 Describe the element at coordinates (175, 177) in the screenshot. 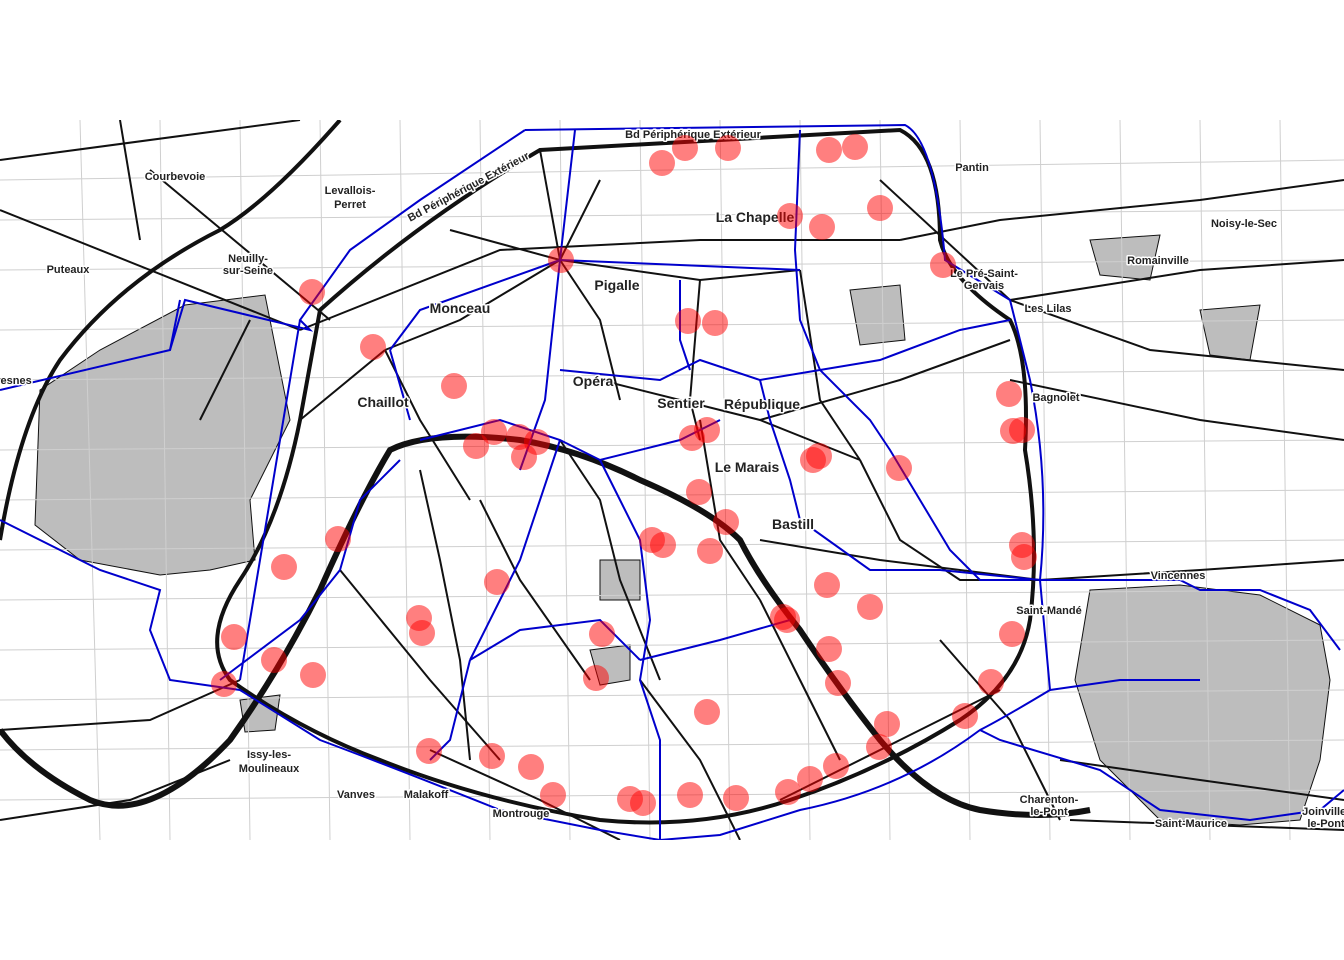

I see `label-courbevoie: Courbevoie` at that location.